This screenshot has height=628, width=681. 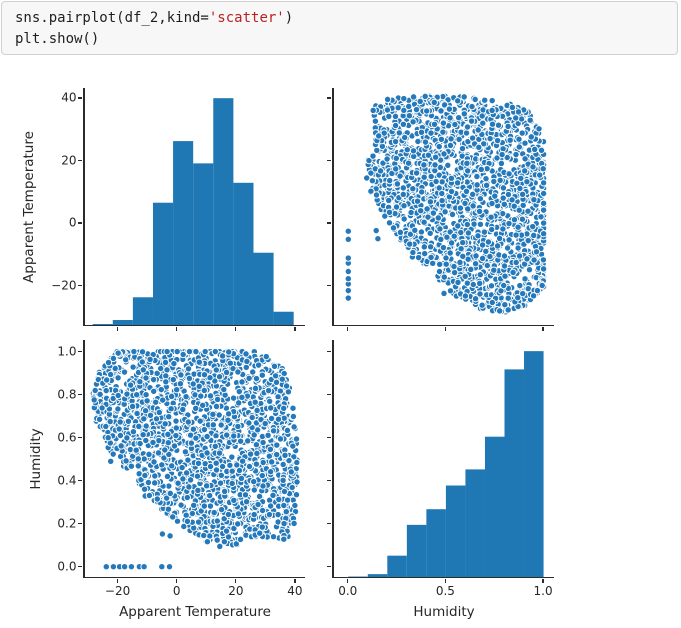 What do you see at coordinates (346, 18) in the screenshot?
I see `code-line: sns.pairplot(df_2,kind='scatter')` at bounding box center [346, 18].